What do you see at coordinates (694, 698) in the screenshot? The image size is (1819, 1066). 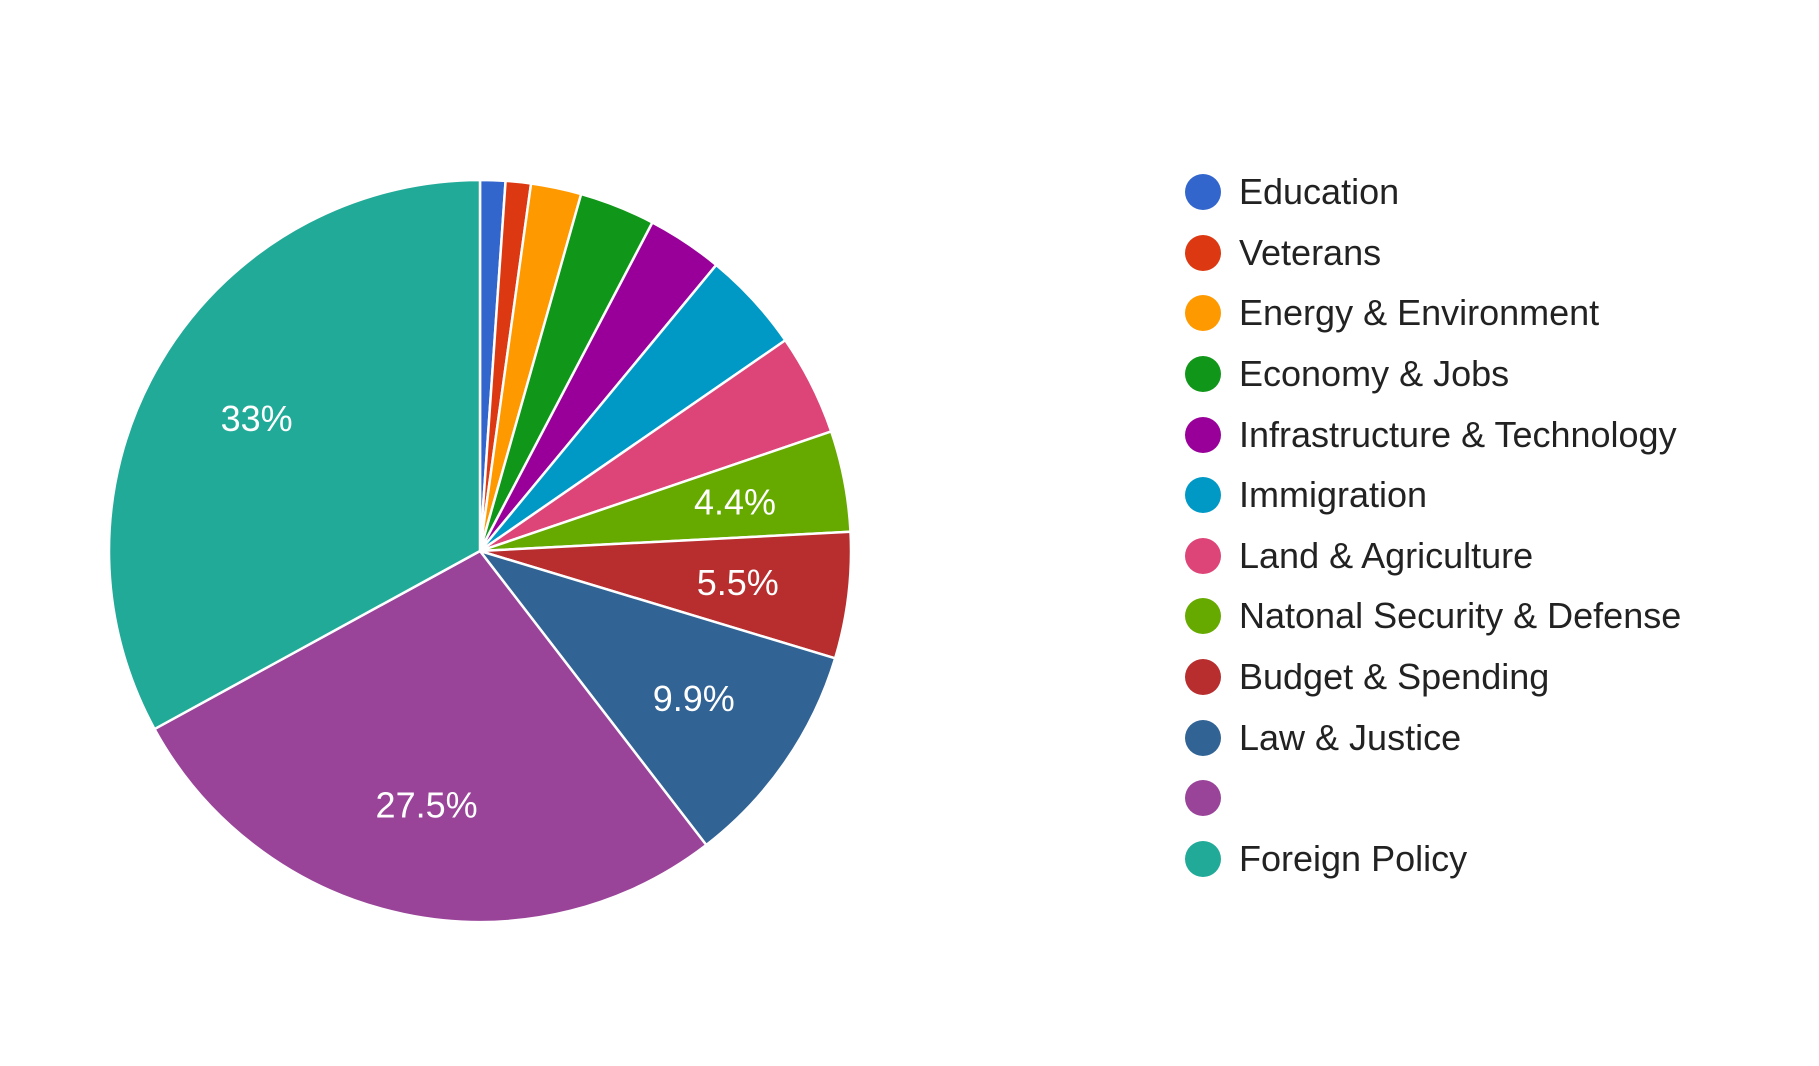 I see `slice-label-law-and-justice: 9.9%` at bounding box center [694, 698].